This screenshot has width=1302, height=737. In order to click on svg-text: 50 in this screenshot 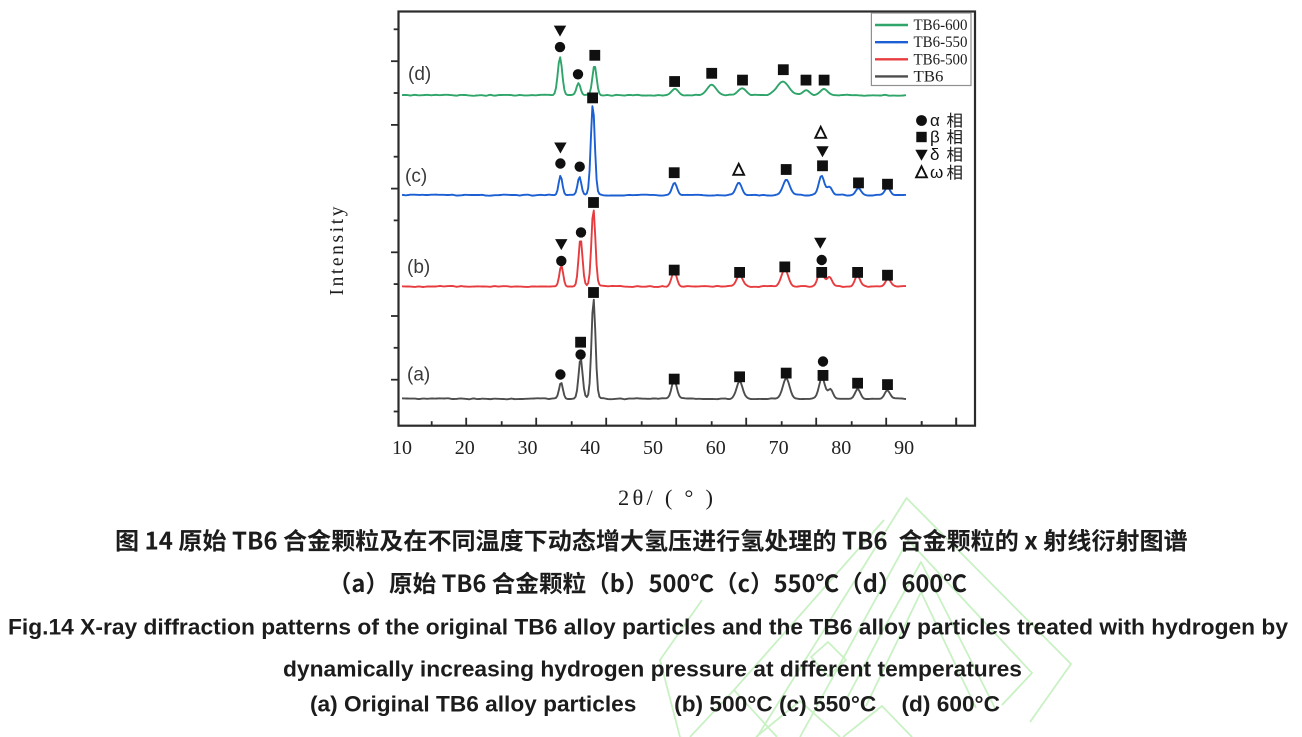, I will do `click(653, 448)`.